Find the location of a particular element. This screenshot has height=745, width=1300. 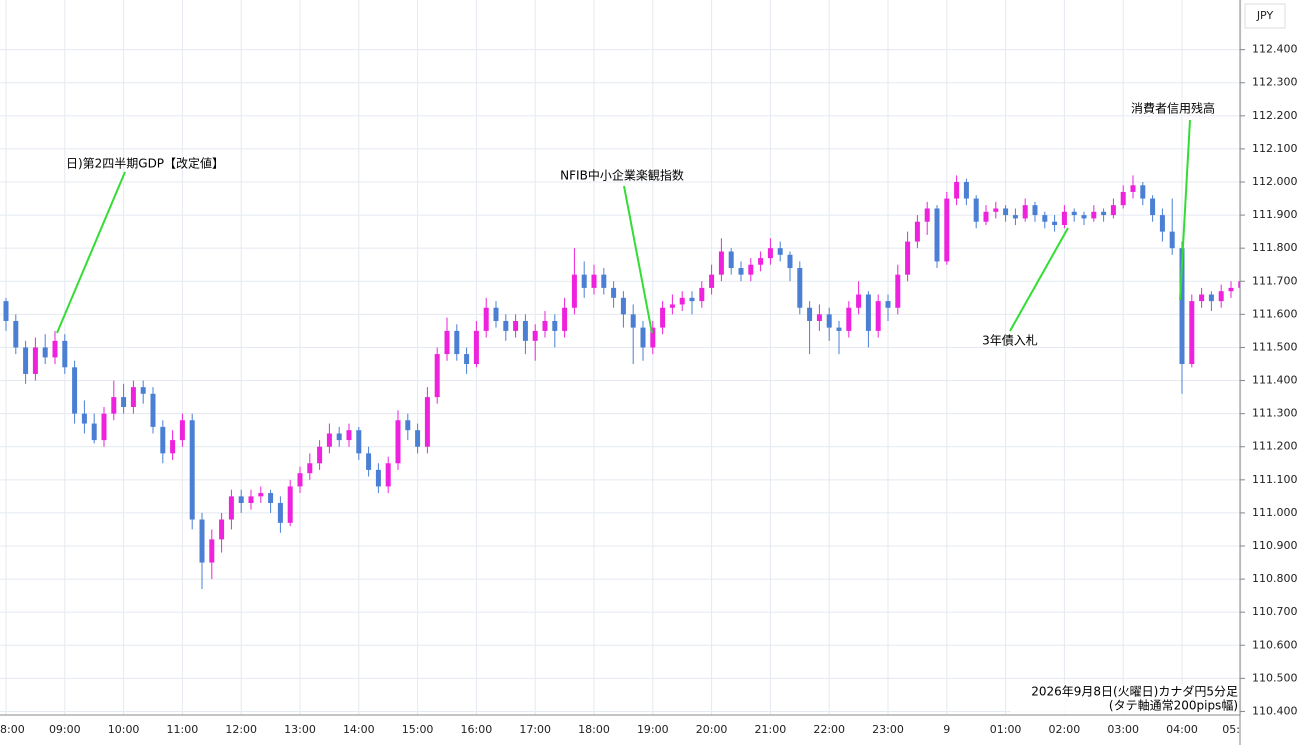

x-tick-label: 02:00 is located at coordinates (1065, 729).